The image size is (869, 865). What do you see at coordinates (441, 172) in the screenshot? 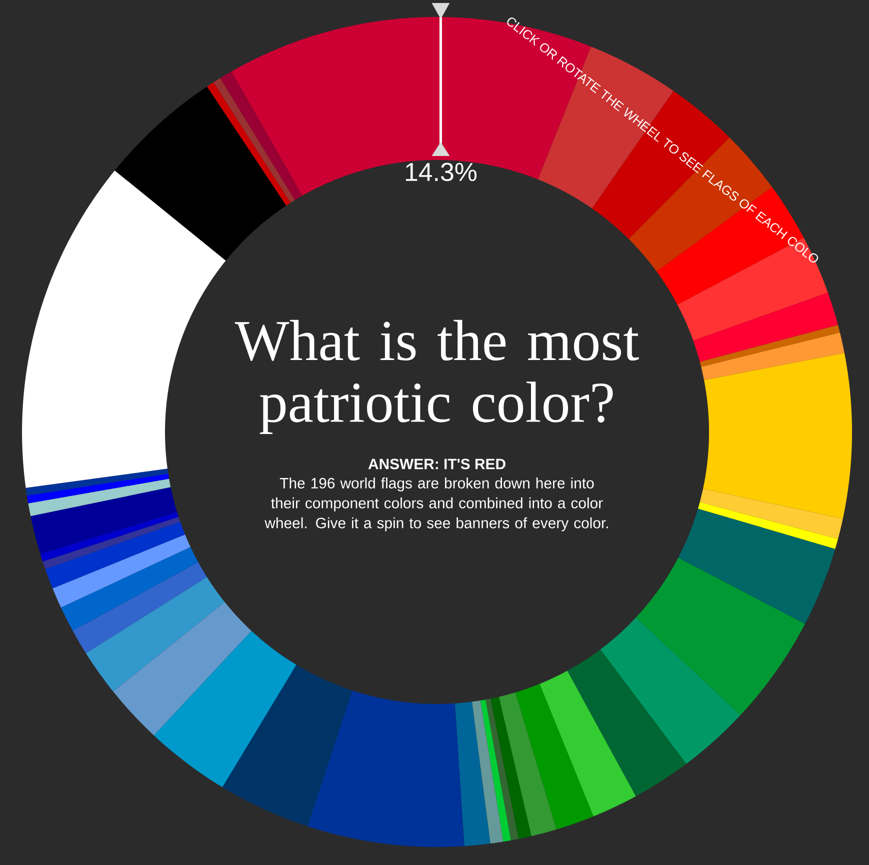
I see `data-label: 14.3%` at bounding box center [441, 172].